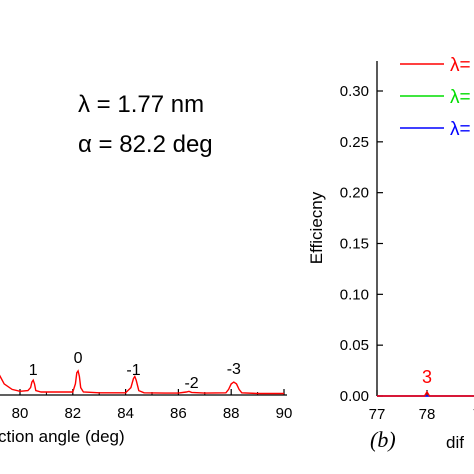 This screenshot has height=474, width=474. What do you see at coordinates (33, 370) in the screenshot?
I see `panel-a-peak-label: 1` at bounding box center [33, 370].